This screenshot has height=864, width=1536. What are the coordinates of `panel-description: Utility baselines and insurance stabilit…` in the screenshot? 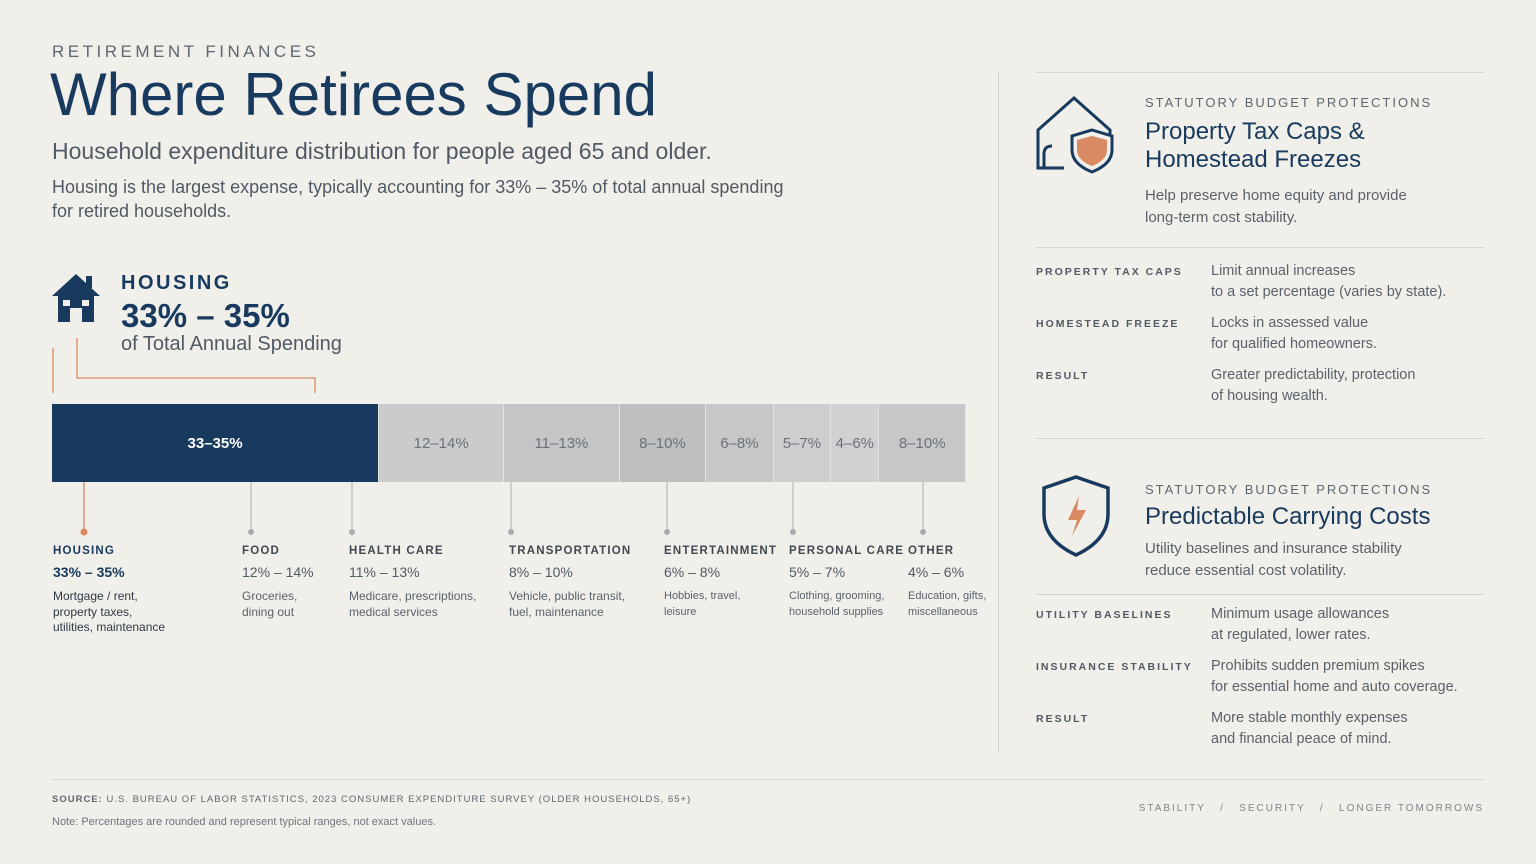 It's located at (1273, 559).